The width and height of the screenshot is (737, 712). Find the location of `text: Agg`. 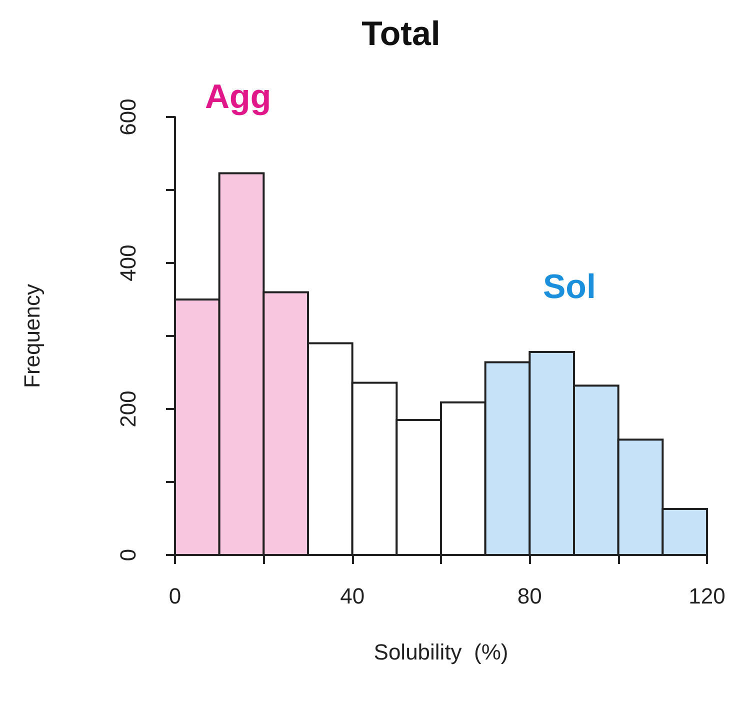

text: Agg is located at coordinates (238, 97).